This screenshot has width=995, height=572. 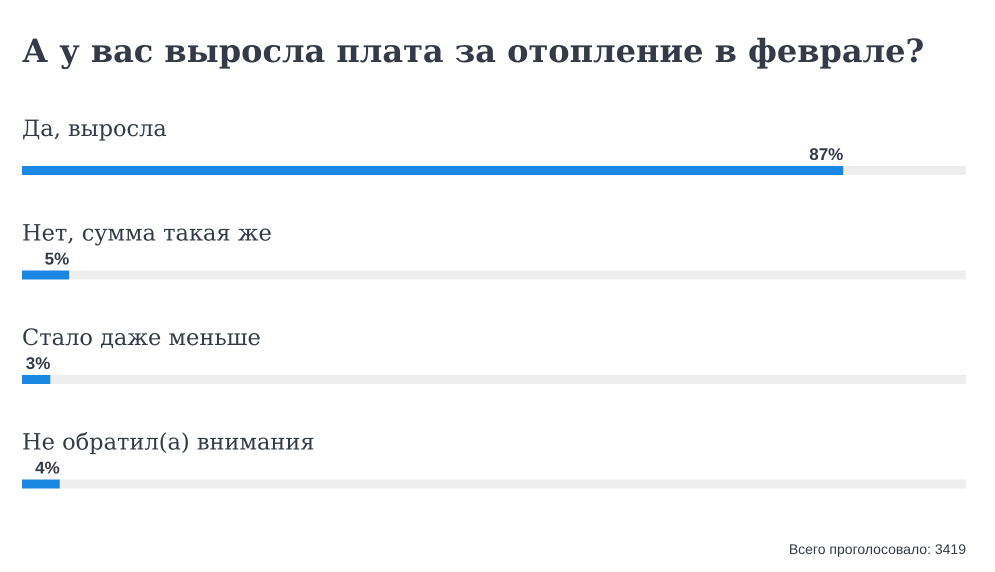 I want to click on y-tick-label: Нет, сумма такая же, so click(x=147, y=233).